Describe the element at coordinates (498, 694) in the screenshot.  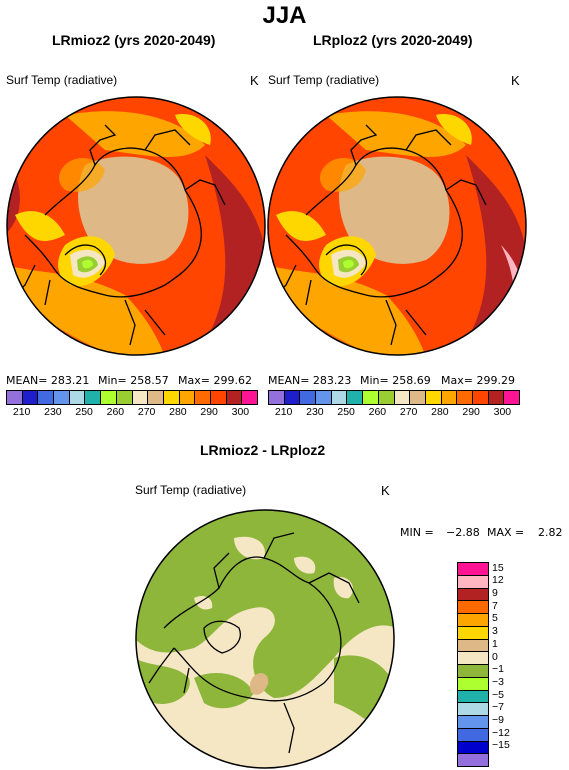
I see `colorbar-label: −5` at that location.